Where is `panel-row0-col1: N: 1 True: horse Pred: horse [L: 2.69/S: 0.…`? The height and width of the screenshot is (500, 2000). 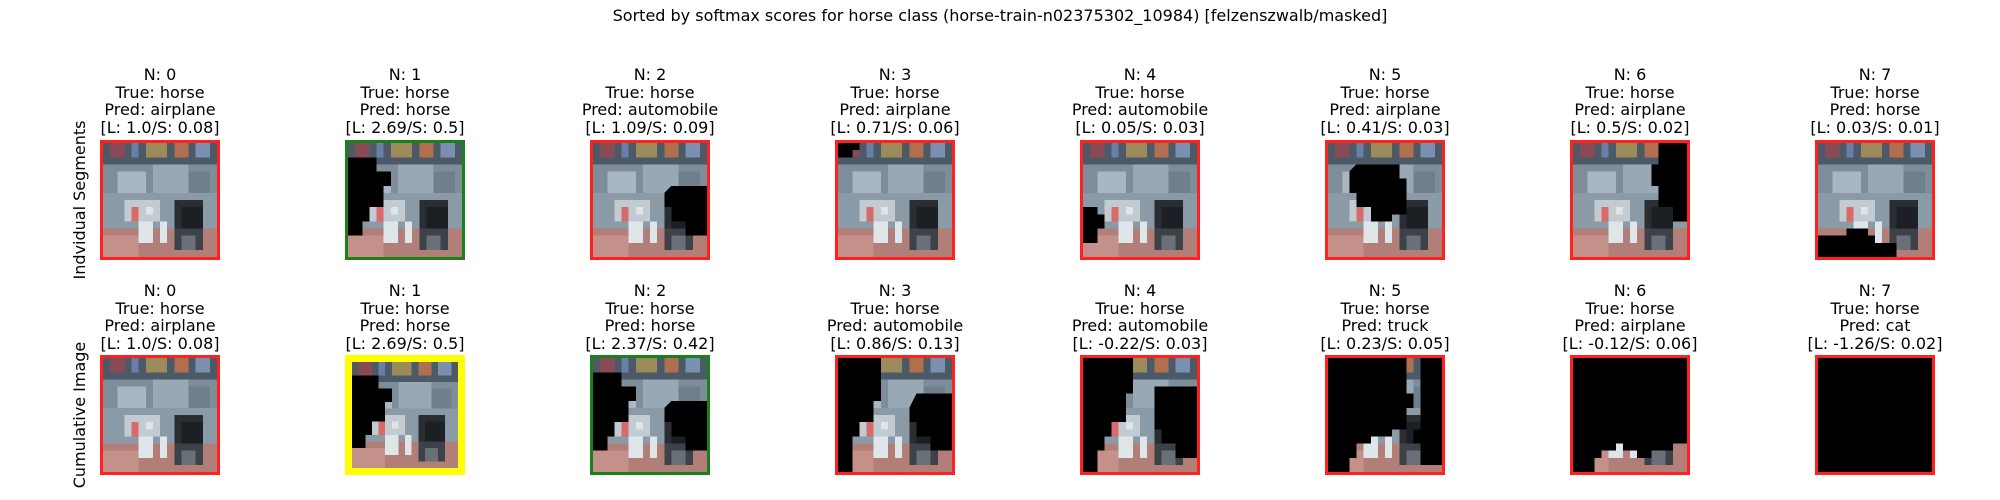
panel-row0-col1: N: 1 True: horse Pred: horse [L: 2.69/S: 0.… is located at coordinates (405, 101).